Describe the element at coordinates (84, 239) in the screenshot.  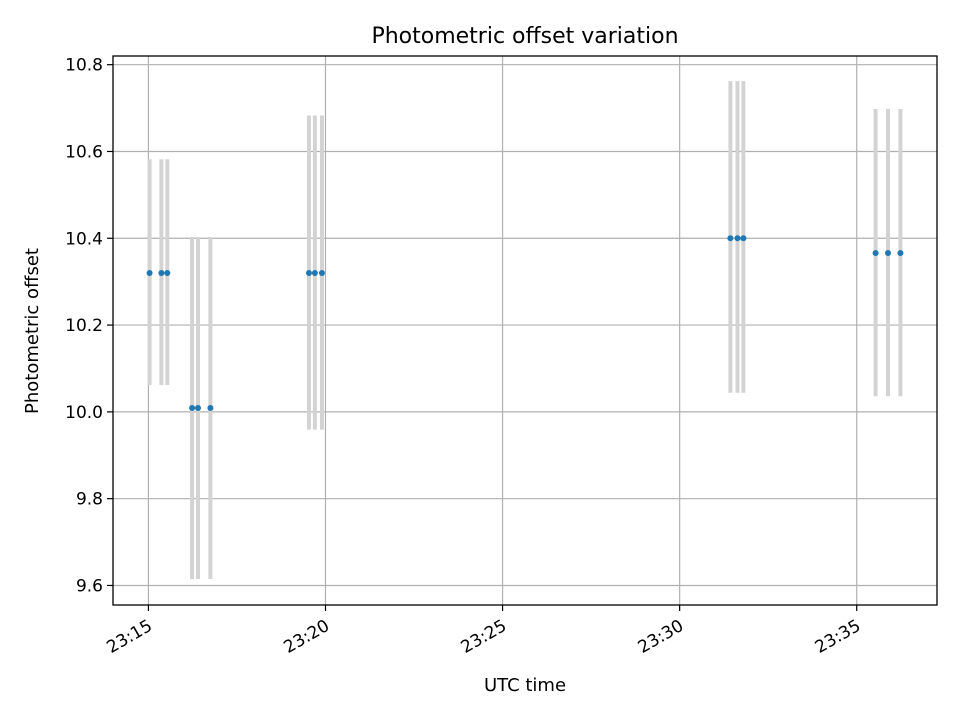
I see `y-tick-label: 10.4` at that location.